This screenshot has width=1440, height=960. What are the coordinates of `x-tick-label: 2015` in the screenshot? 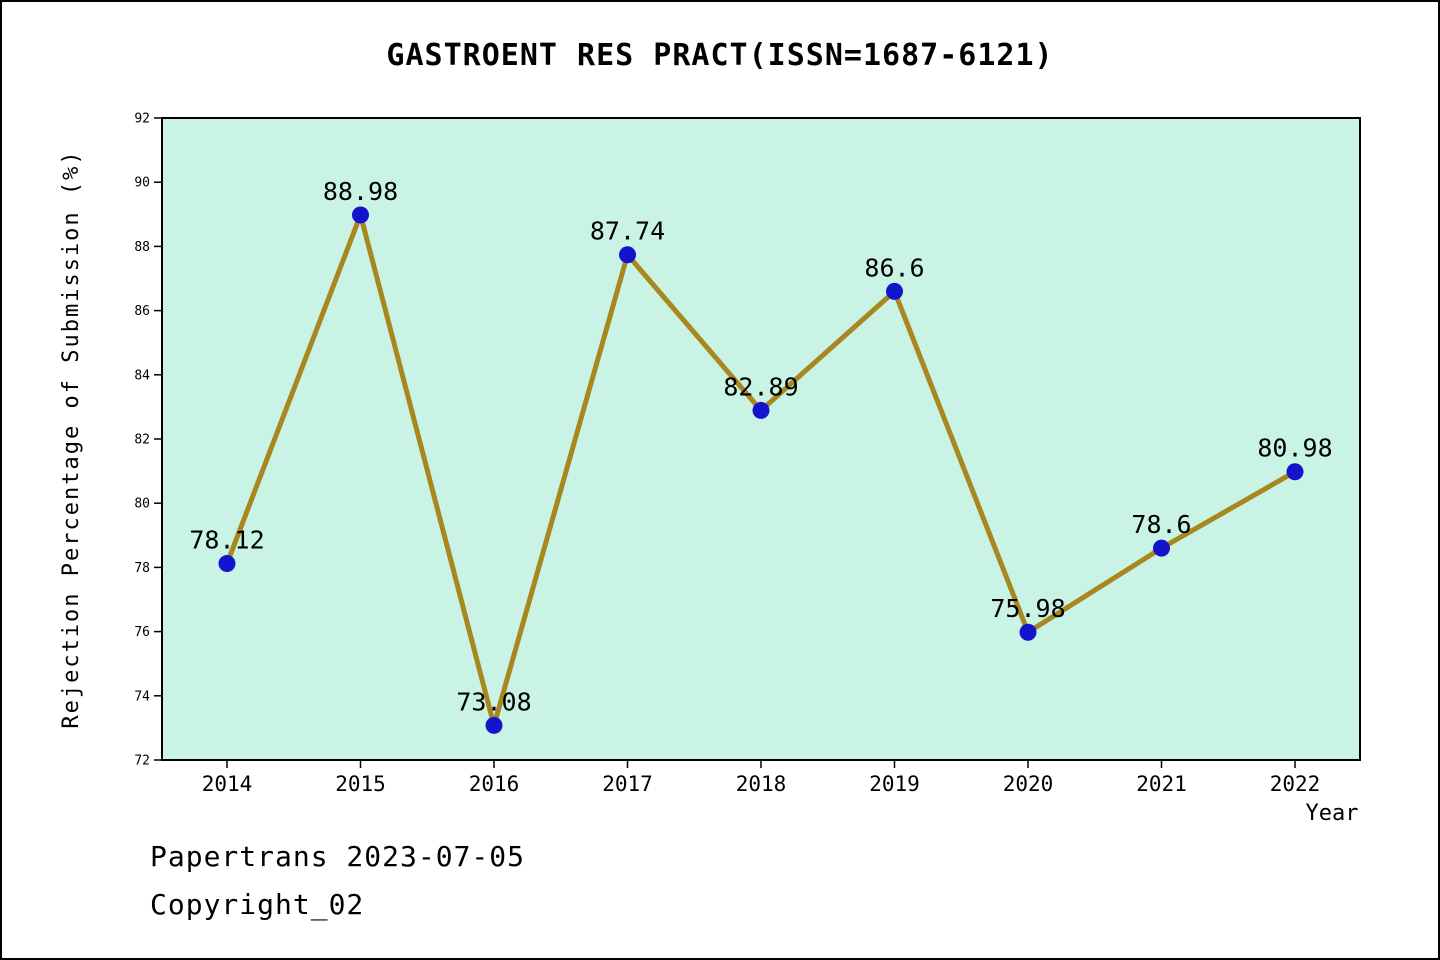 It's located at (360, 784).